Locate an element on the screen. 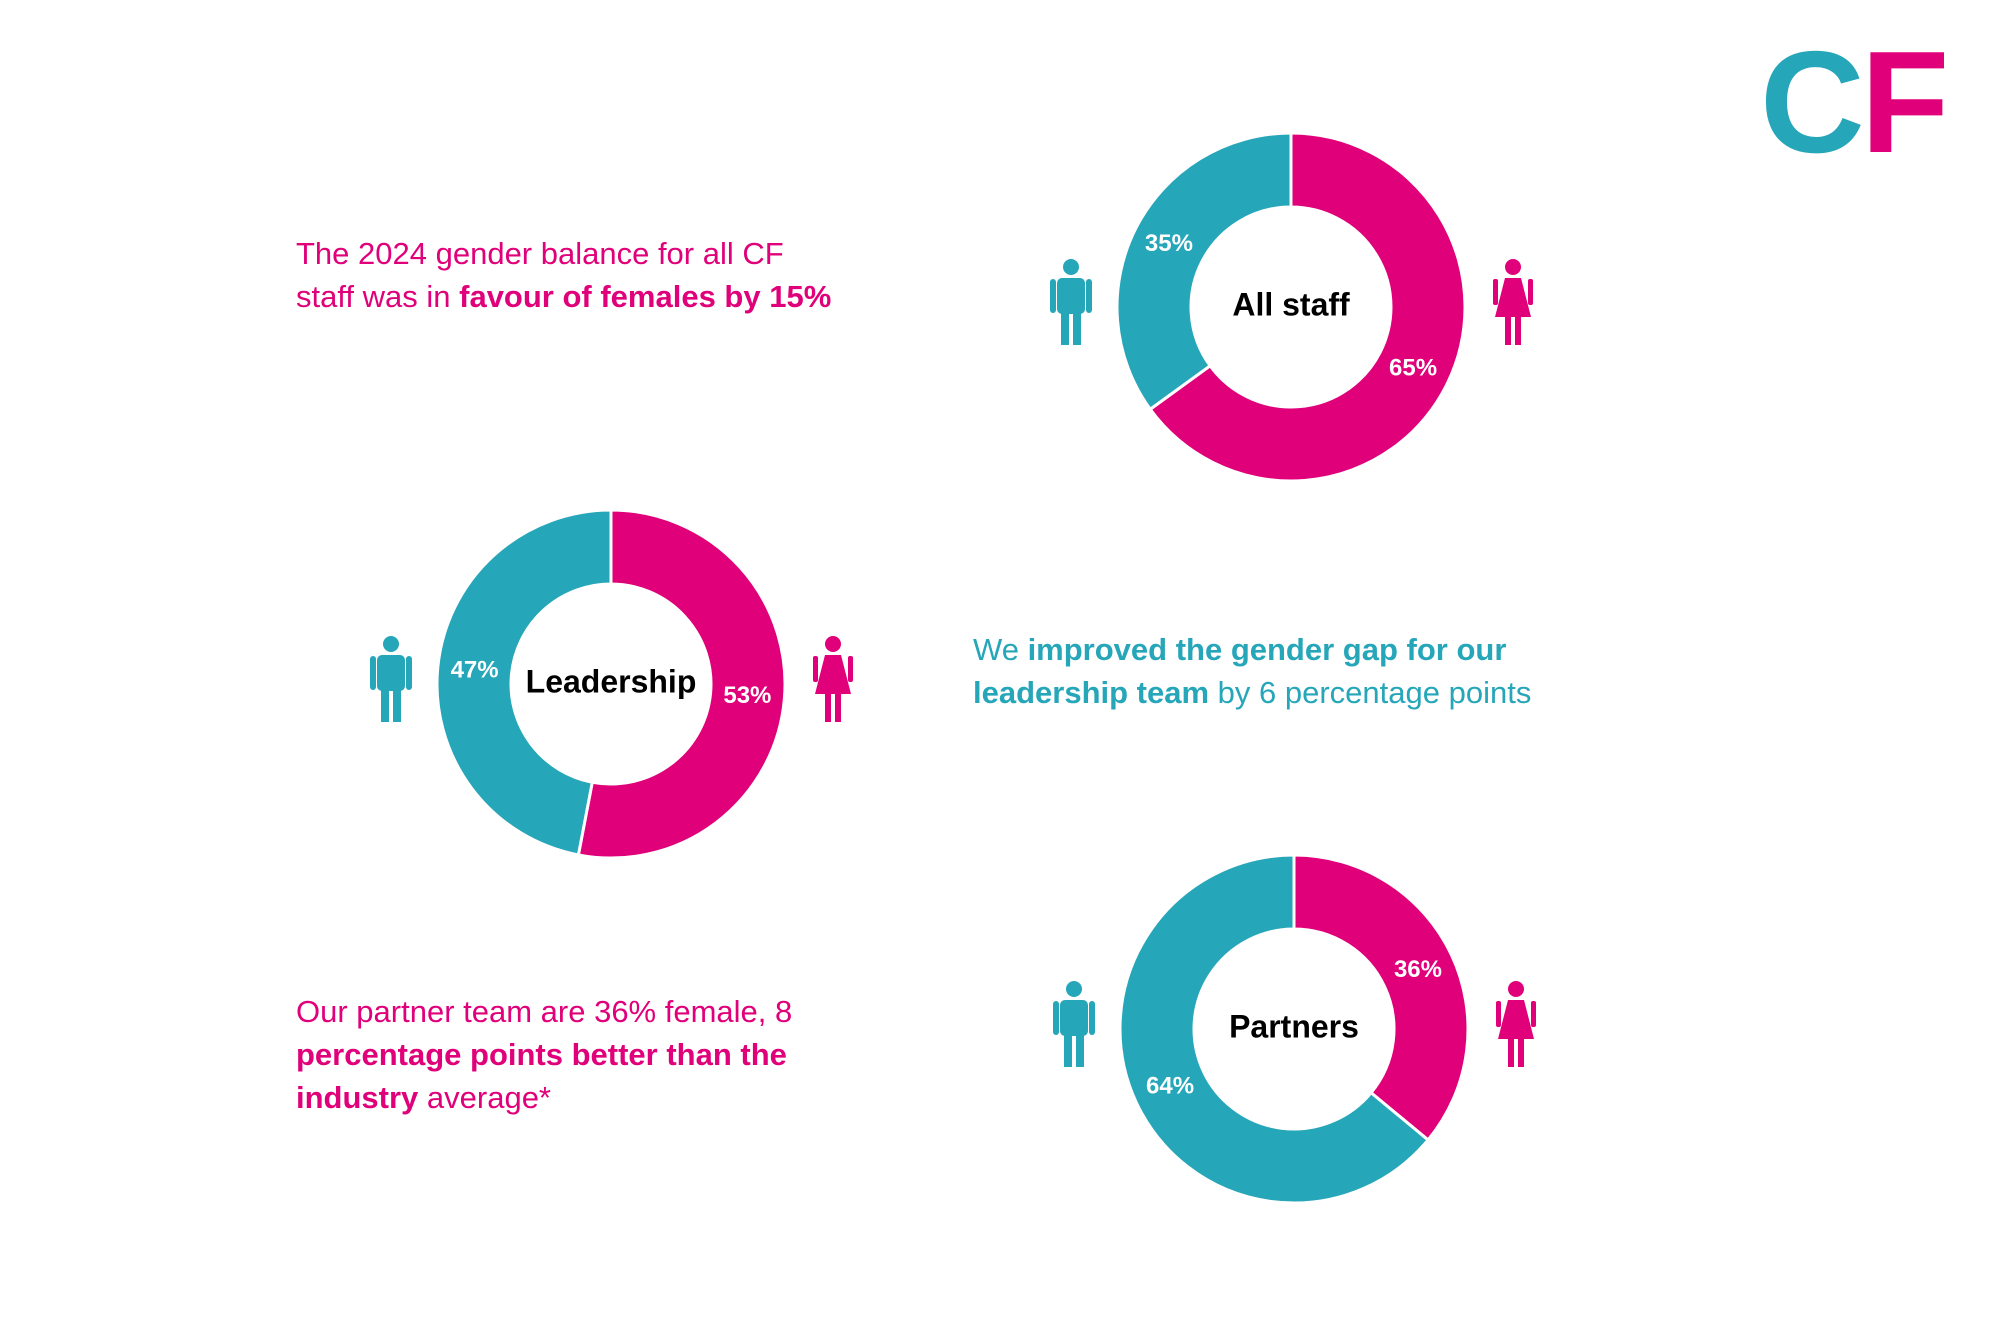  text-line: Our partner team are 36% female, 8 is located at coordinates (544, 1011).